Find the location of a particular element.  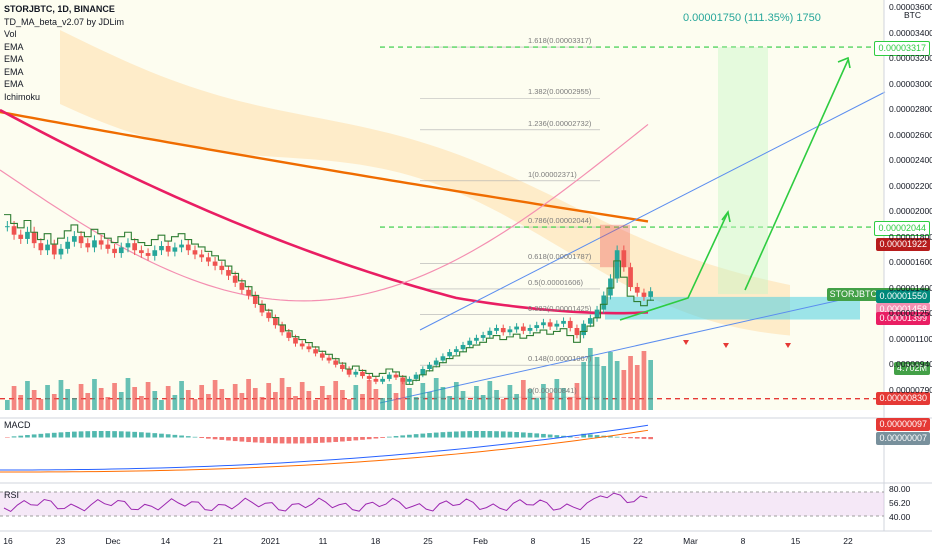

time-axis-label: 21 is located at coordinates (218, 541).